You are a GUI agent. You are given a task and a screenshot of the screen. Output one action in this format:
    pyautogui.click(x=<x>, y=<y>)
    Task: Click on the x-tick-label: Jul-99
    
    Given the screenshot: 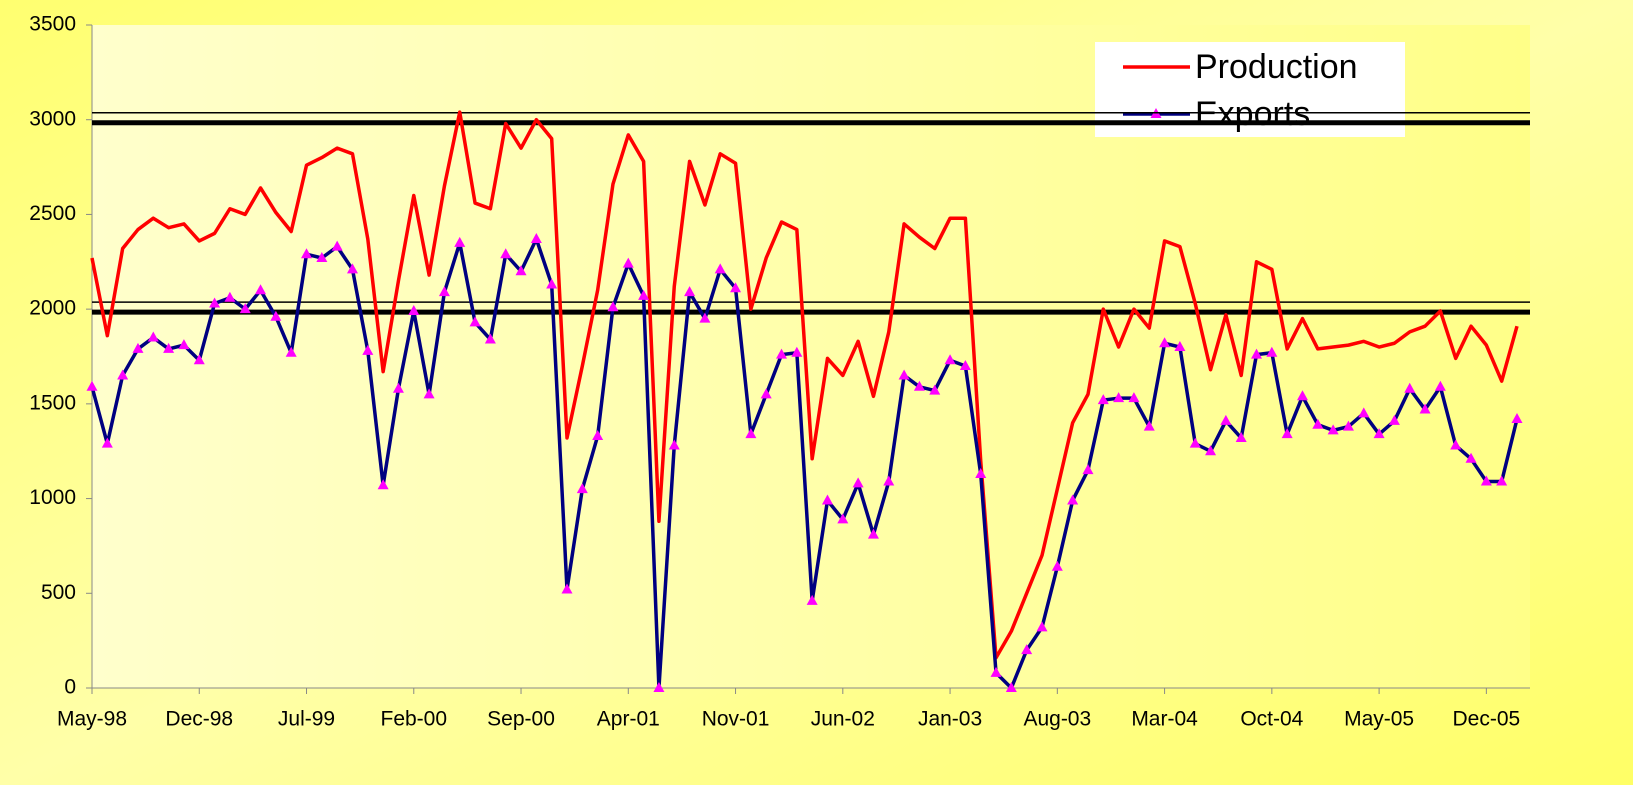 What is the action you would take?
    pyautogui.click(x=306, y=719)
    